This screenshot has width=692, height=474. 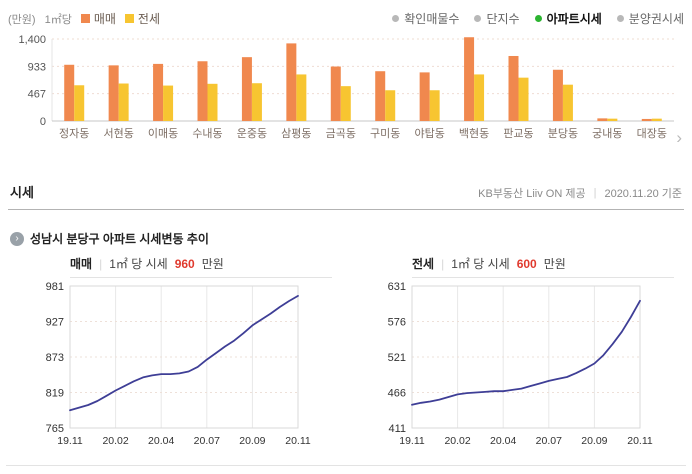 What do you see at coordinates (656, 19) in the screenshot?
I see `overlay-filter-label: 분양권시세` at bounding box center [656, 19].